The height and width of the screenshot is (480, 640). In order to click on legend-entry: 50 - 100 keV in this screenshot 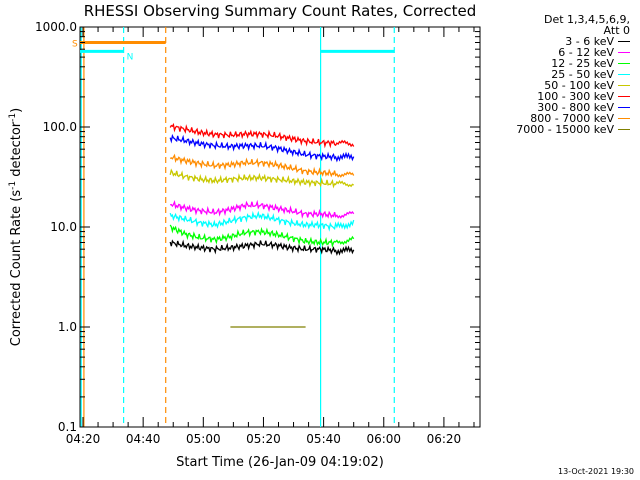, I will do `click(559, 85)`.